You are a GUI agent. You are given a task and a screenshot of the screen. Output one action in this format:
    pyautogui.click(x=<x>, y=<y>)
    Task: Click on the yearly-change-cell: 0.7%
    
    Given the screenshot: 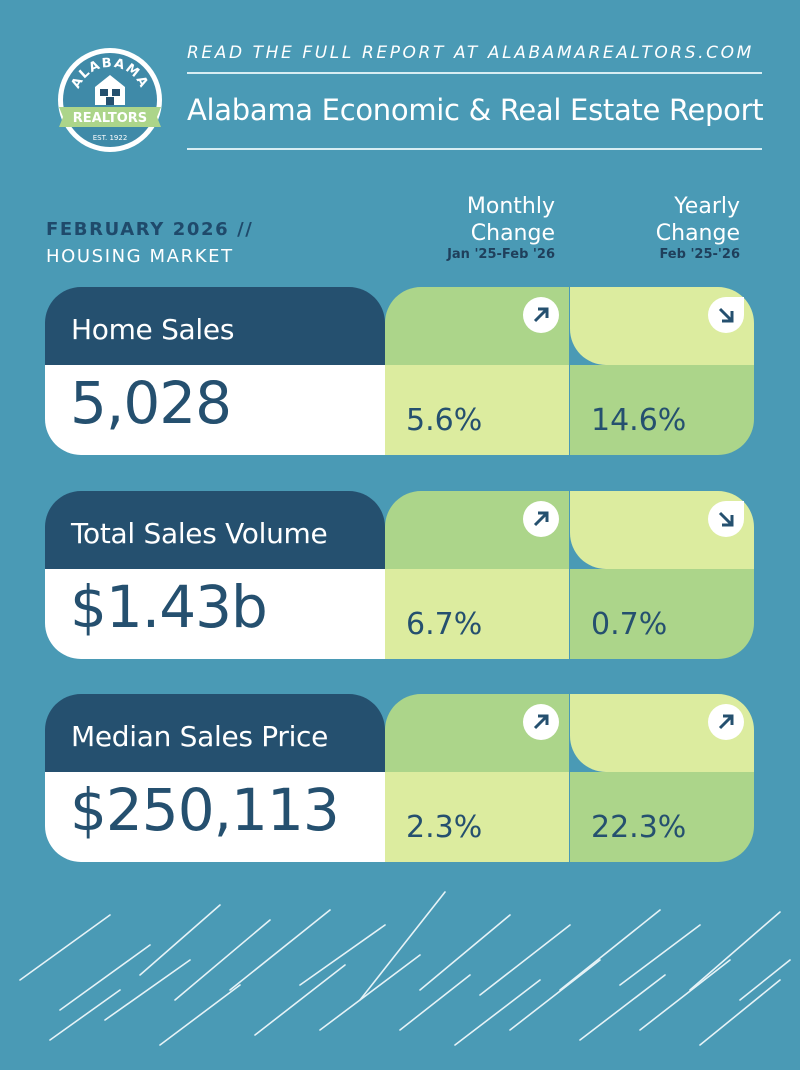 What is the action you would take?
    pyautogui.click(x=662, y=614)
    